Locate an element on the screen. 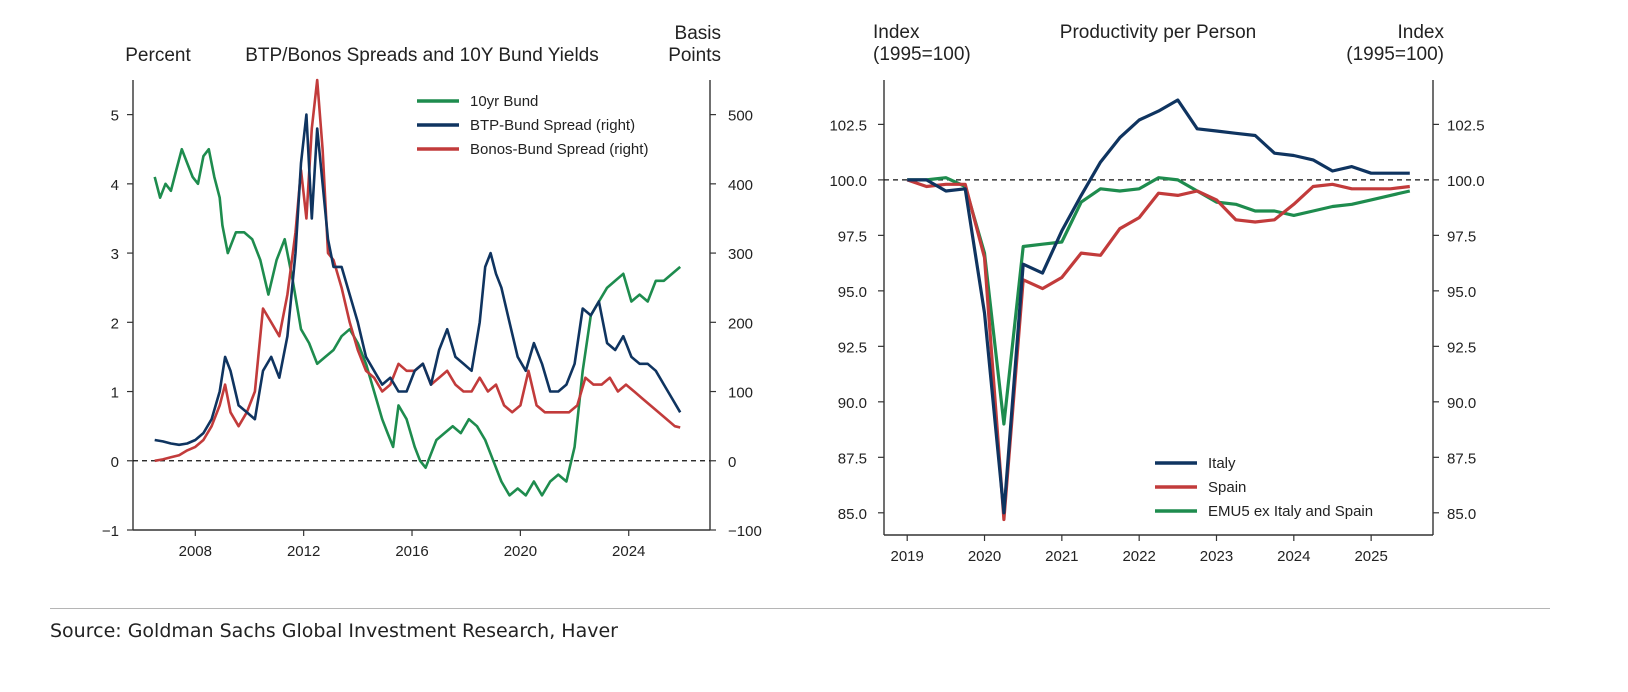  c1-x-tick-label: 2024 is located at coordinates (628, 551).